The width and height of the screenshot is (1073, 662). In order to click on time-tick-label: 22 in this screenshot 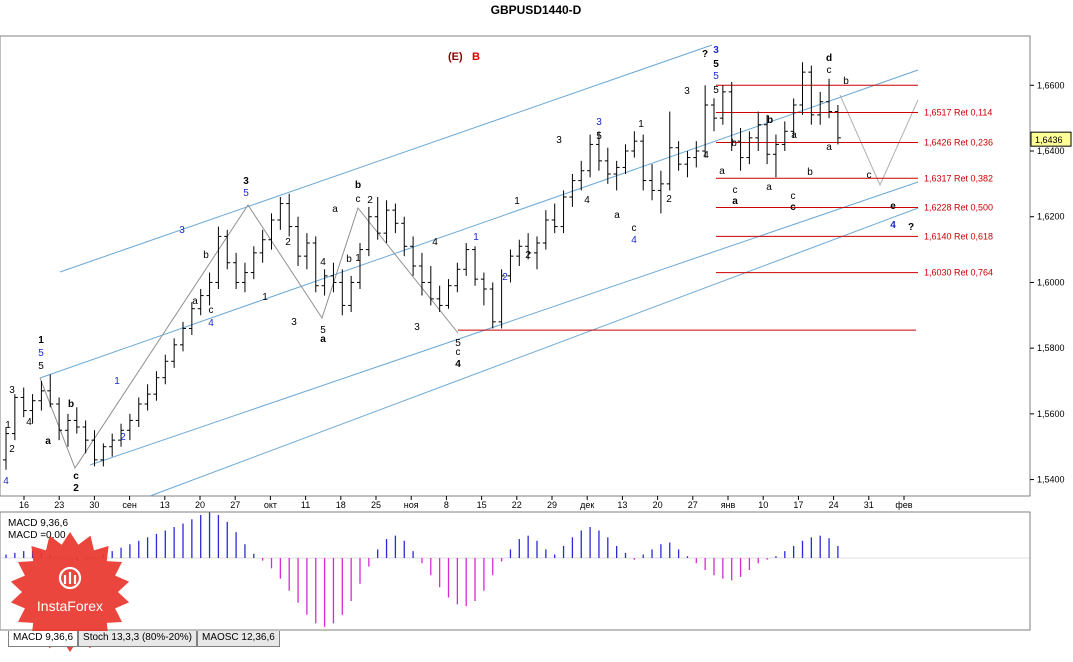, I will do `click(517, 505)`.